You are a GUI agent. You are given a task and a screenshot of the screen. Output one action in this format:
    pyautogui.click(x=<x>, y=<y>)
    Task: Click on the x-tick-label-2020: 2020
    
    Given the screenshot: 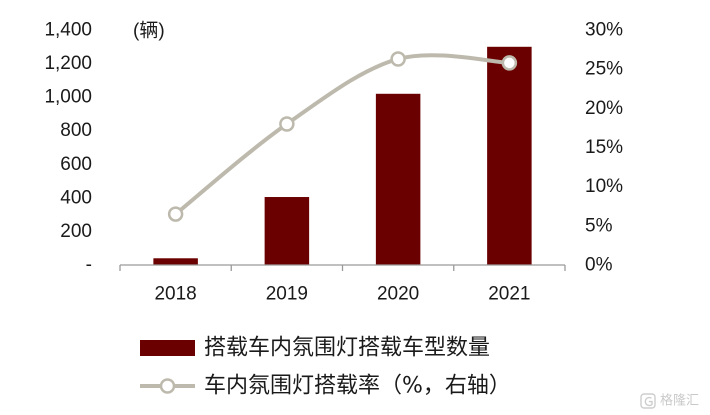 What is the action you would take?
    pyautogui.click(x=398, y=294)
    